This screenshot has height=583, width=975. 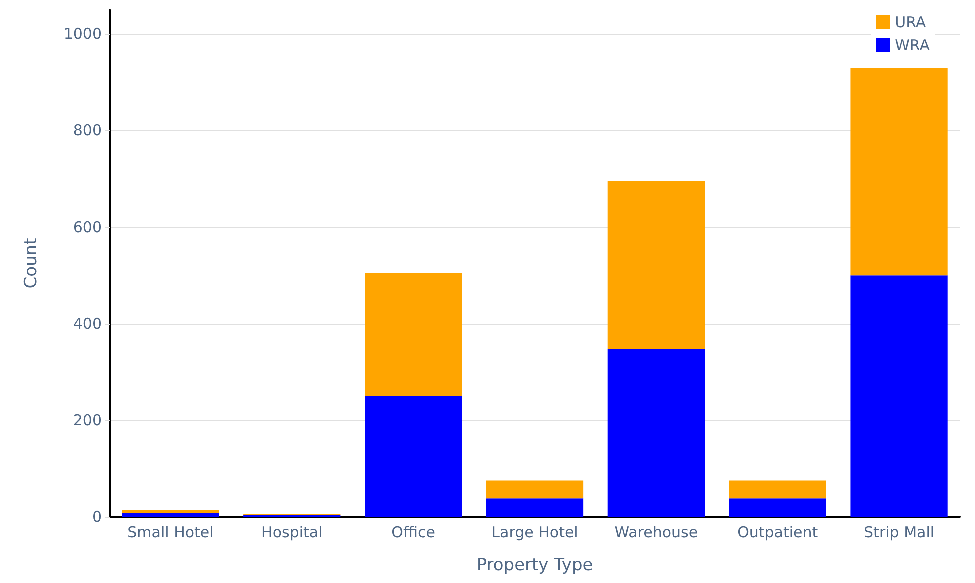 I want to click on x-tick-label: Office, so click(x=414, y=533).